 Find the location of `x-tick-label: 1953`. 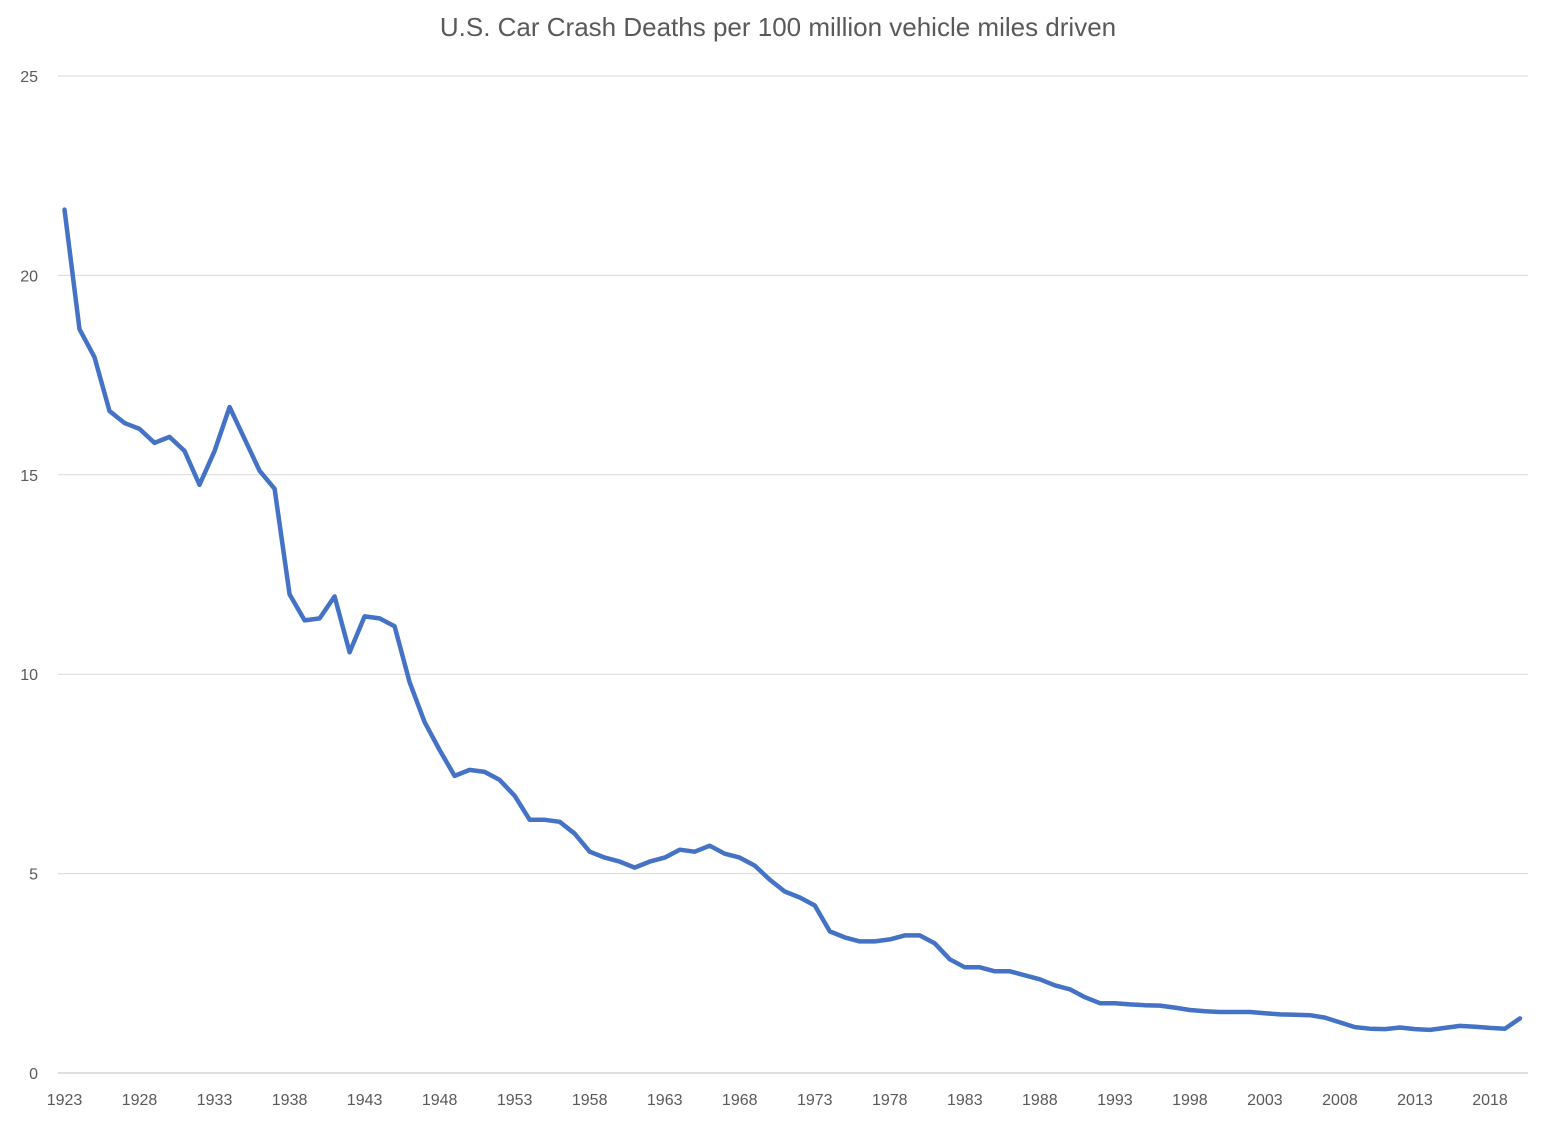

x-tick-label: 1953 is located at coordinates (515, 1100).